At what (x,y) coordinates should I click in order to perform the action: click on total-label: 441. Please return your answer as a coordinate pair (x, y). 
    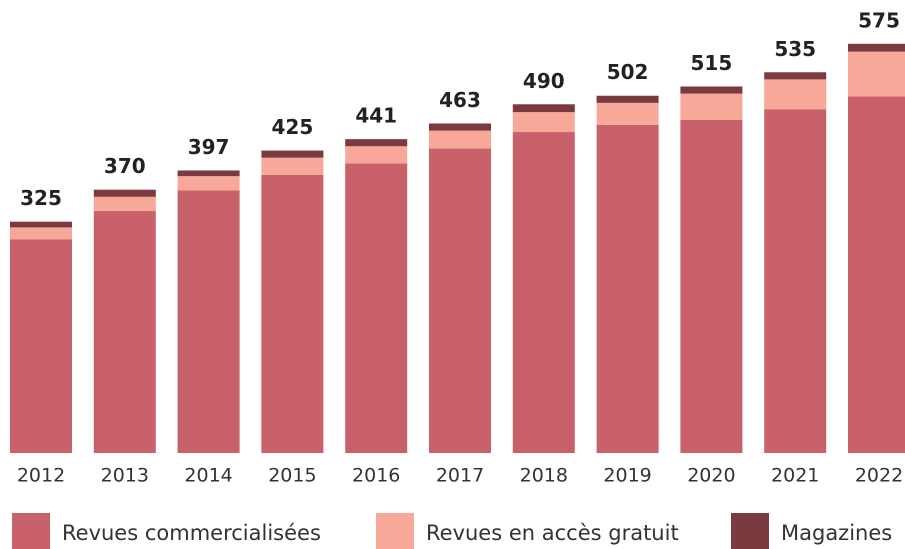
    Looking at the image, I should click on (376, 116).